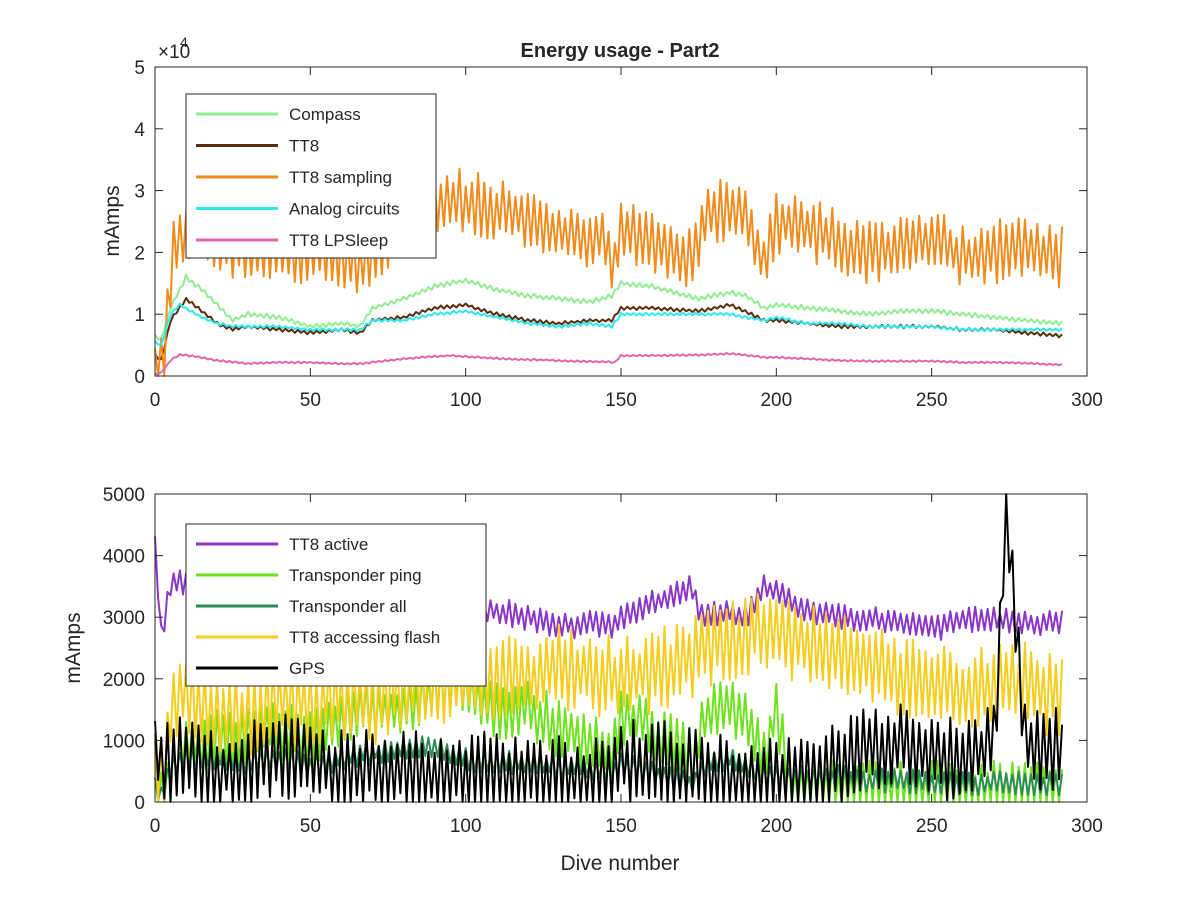 This screenshot has width=1200, height=900. I want to click on top-y-tick-label: 2, so click(139, 253).